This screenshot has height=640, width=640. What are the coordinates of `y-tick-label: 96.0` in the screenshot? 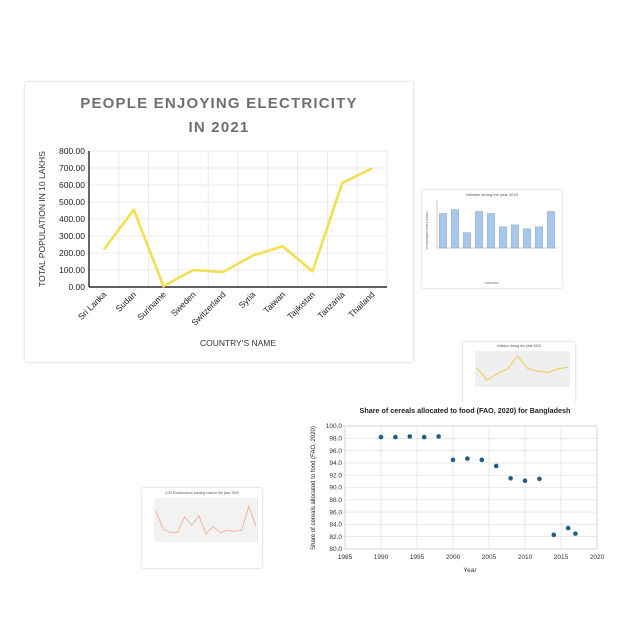 It's located at (335, 451).